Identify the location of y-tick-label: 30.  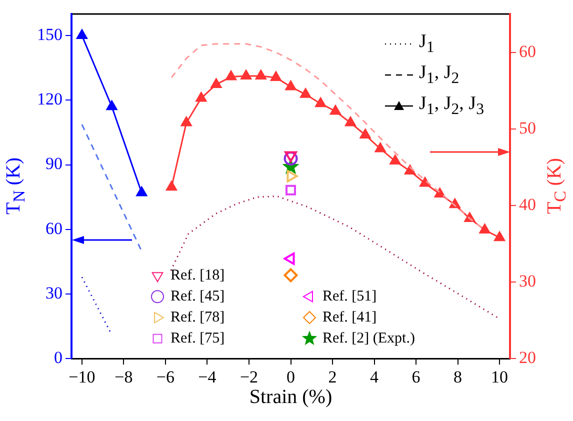
(54, 292).